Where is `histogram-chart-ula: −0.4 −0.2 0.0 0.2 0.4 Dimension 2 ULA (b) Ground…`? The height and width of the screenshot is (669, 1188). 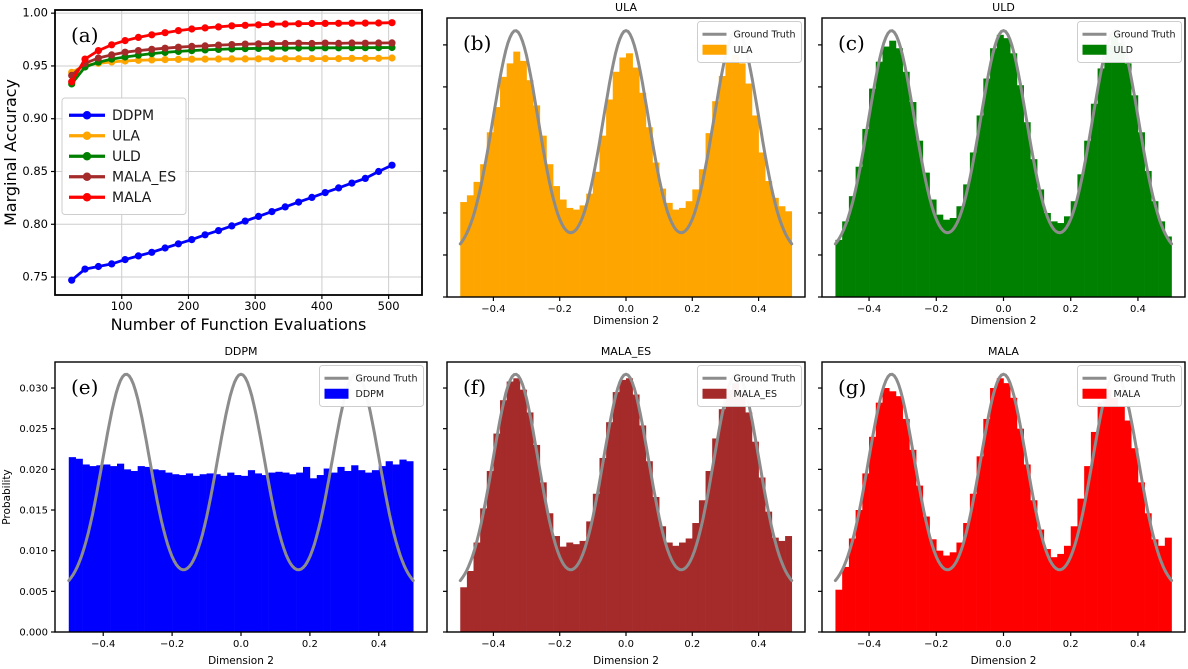
histogram-chart-ula: −0.4 −0.2 0.0 0.2 0.4 Dimension 2 ULA (b) Ground… is located at coordinates (624, 164).